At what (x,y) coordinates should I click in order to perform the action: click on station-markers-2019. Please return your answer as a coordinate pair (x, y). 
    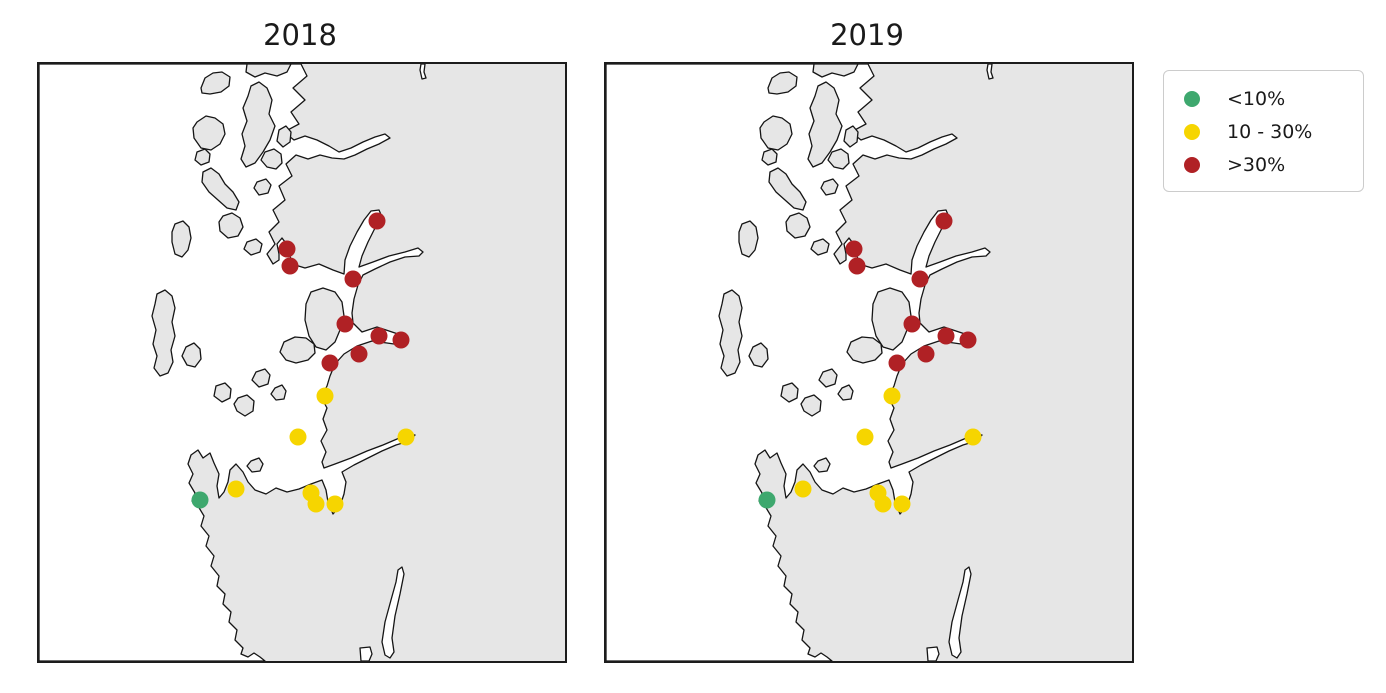
    Looking at the image, I should click on (870, 362).